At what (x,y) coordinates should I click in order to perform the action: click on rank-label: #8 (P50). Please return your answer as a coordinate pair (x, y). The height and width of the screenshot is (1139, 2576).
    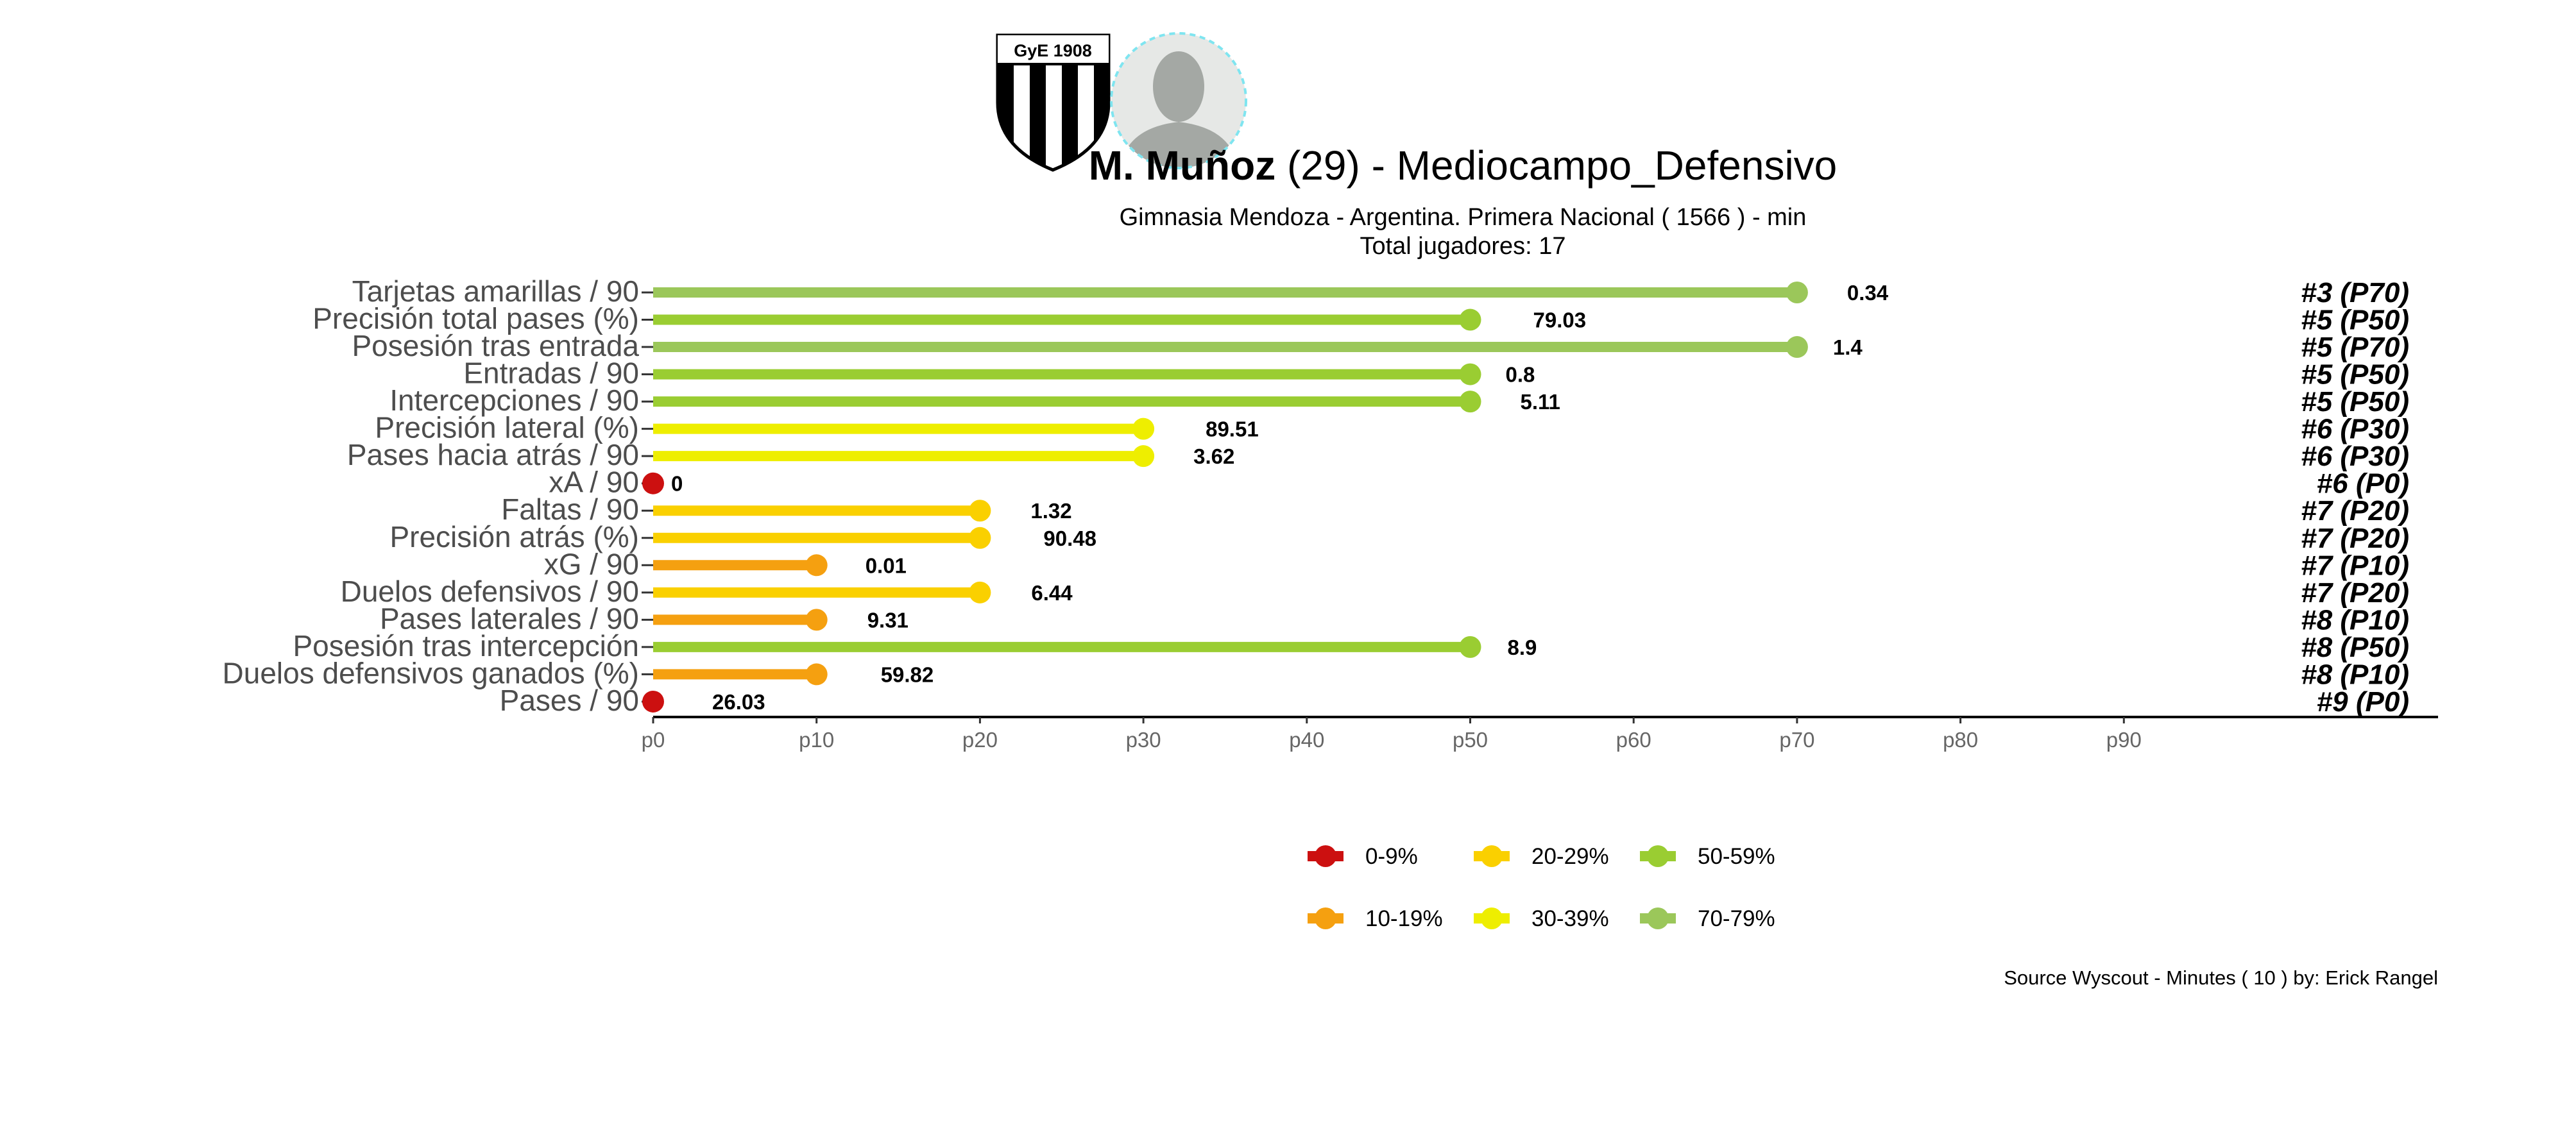
    Looking at the image, I should click on (2355, 647).